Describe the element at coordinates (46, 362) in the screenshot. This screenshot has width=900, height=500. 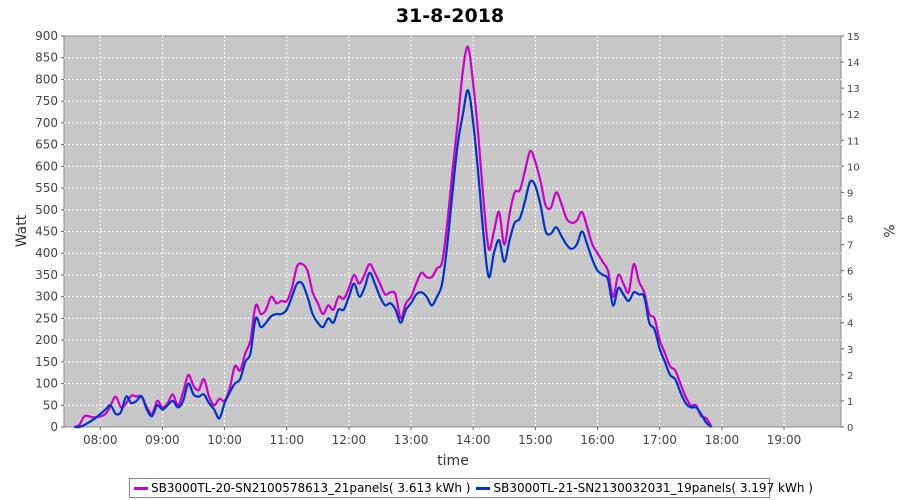
I see `y-tick-label: 150` at that location.